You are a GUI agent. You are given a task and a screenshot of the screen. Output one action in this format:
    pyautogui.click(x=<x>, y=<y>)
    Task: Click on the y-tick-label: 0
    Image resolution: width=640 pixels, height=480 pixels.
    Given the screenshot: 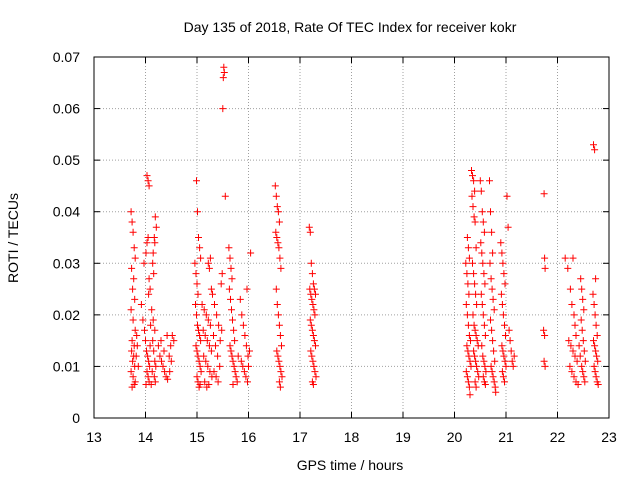 What is the action you would take?
    pyautogui.click(x=76, y=418)
    